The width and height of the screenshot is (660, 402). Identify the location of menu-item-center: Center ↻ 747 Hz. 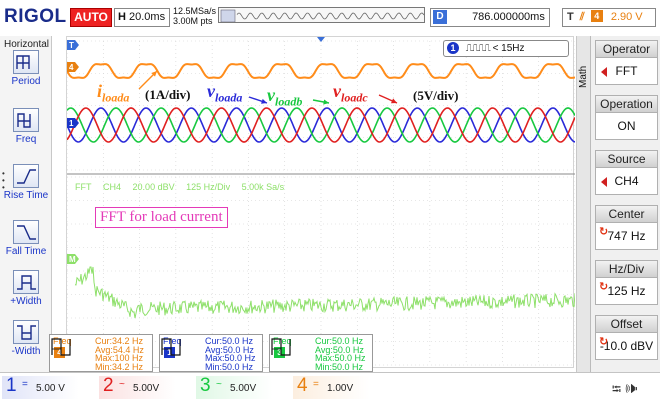
(626, 227).